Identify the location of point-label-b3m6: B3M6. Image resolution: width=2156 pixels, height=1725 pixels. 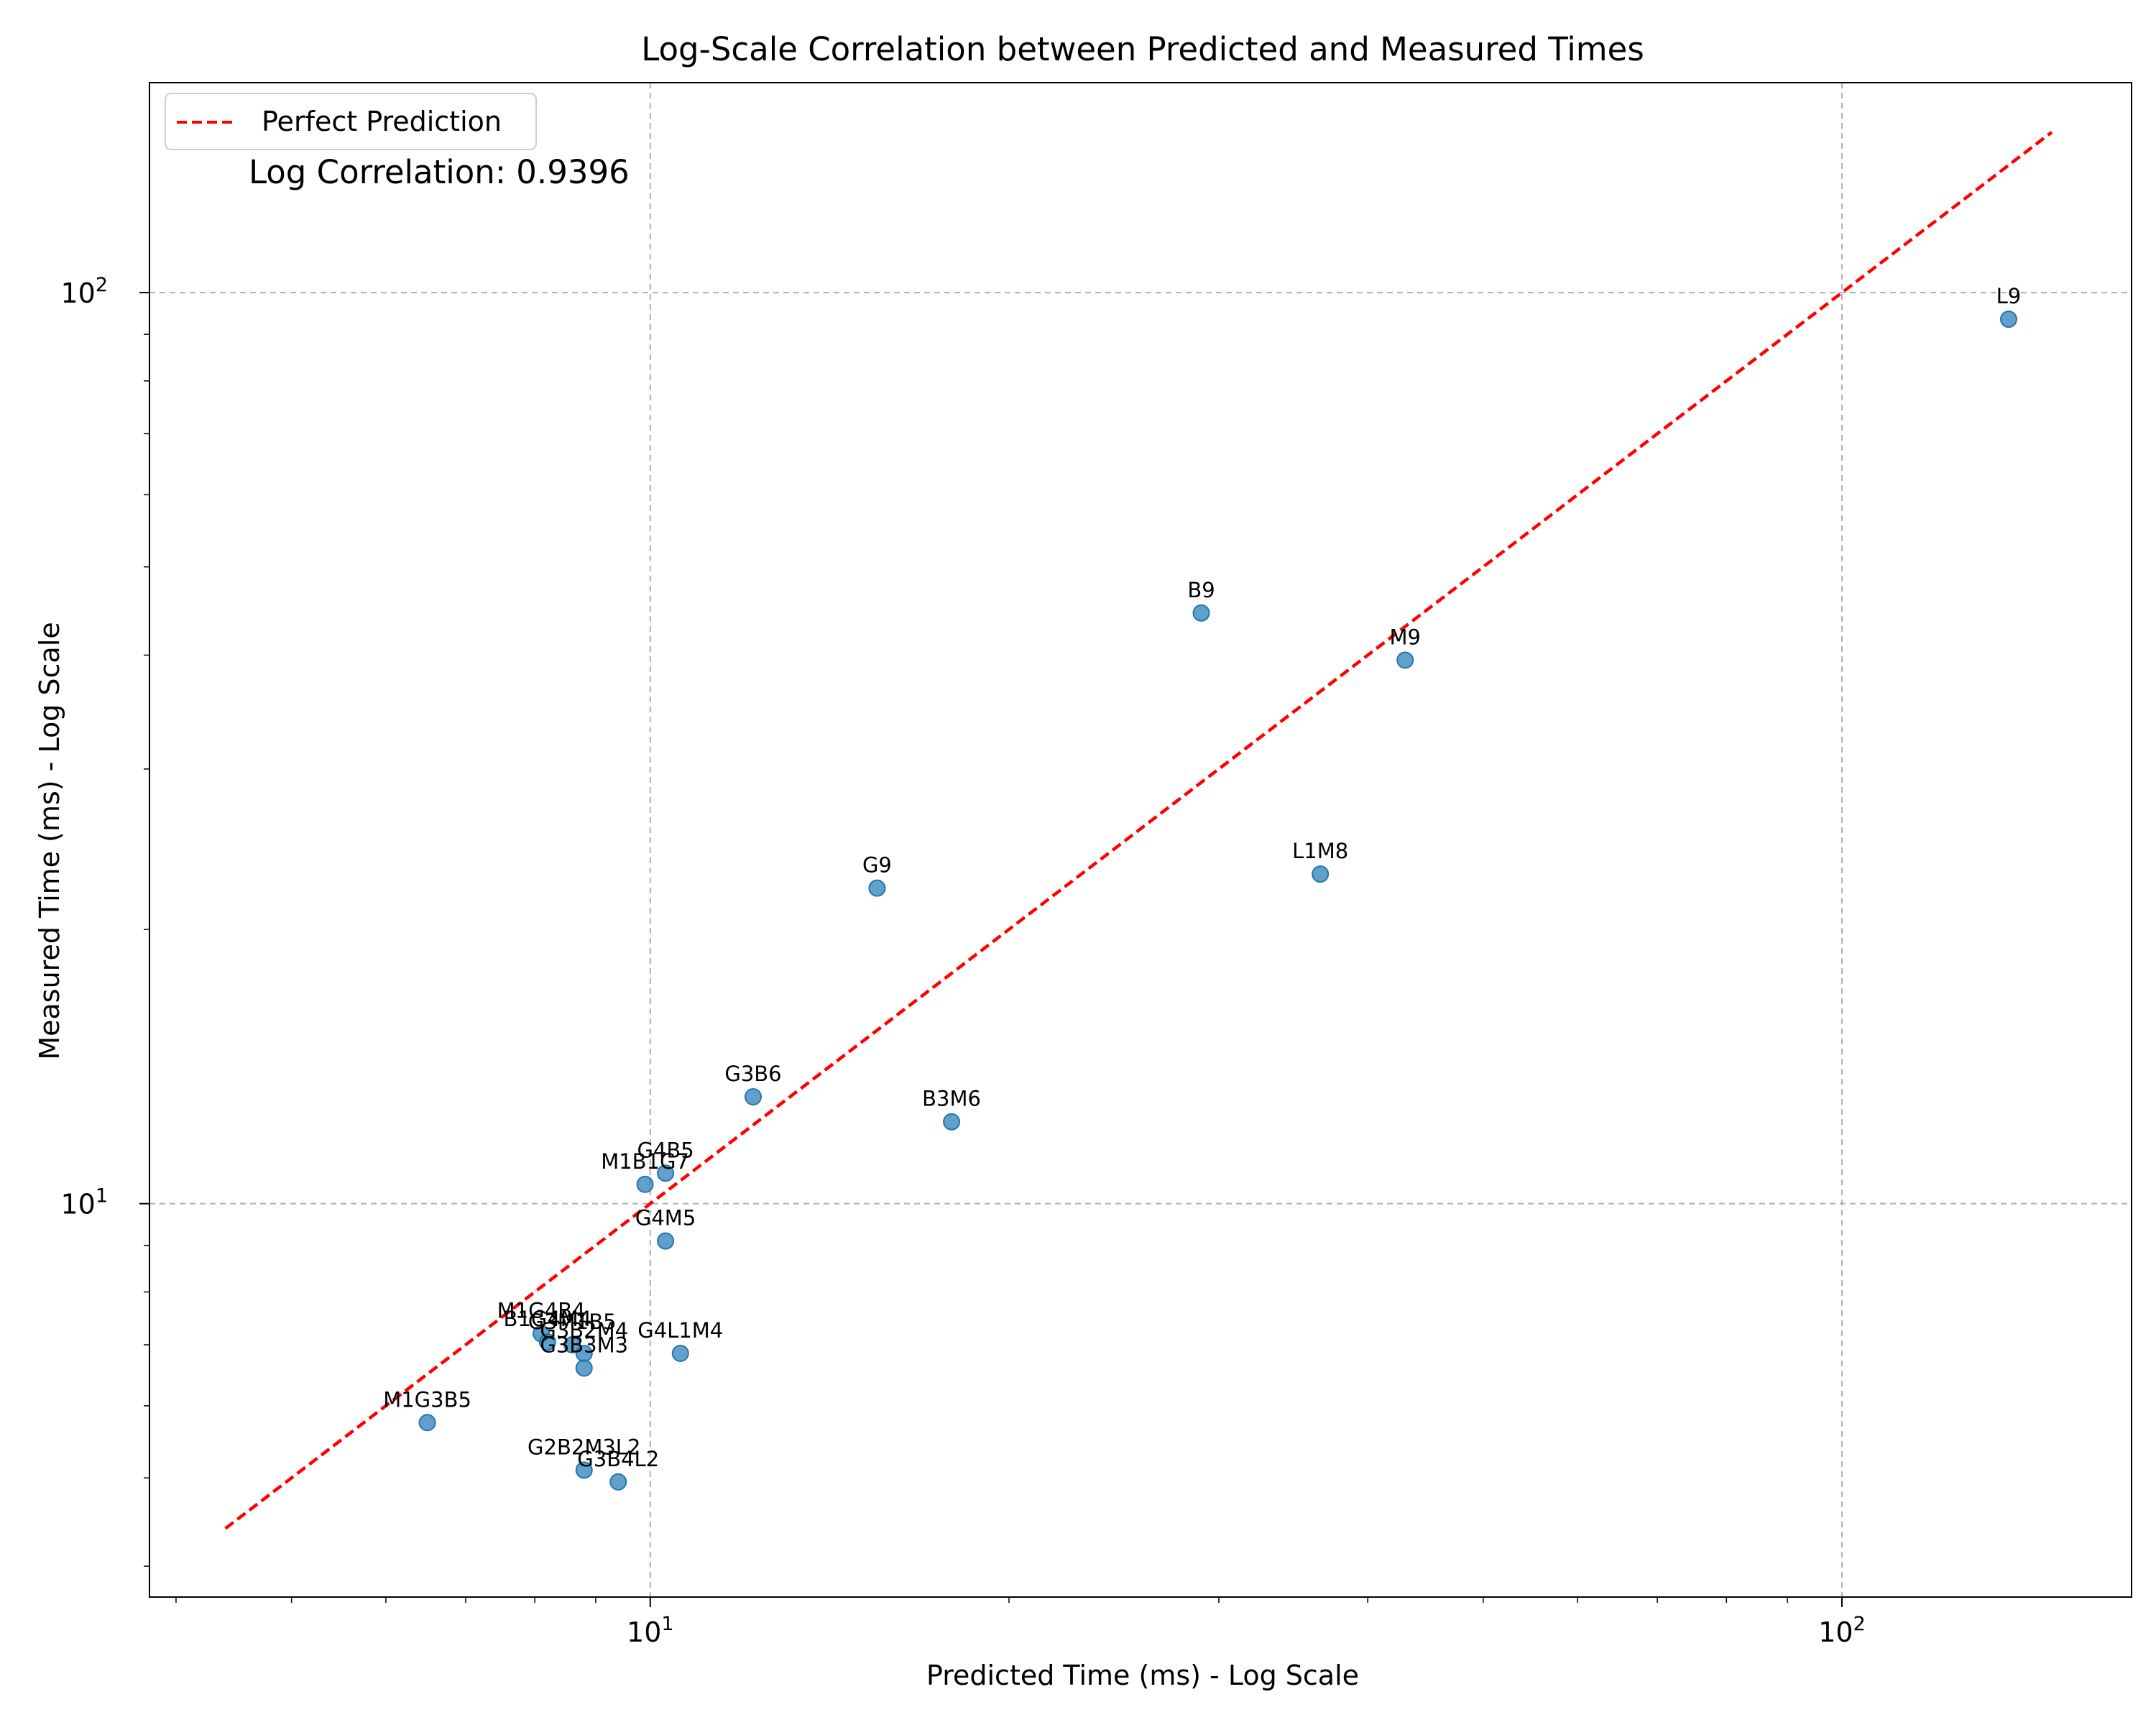
(951, 1099).